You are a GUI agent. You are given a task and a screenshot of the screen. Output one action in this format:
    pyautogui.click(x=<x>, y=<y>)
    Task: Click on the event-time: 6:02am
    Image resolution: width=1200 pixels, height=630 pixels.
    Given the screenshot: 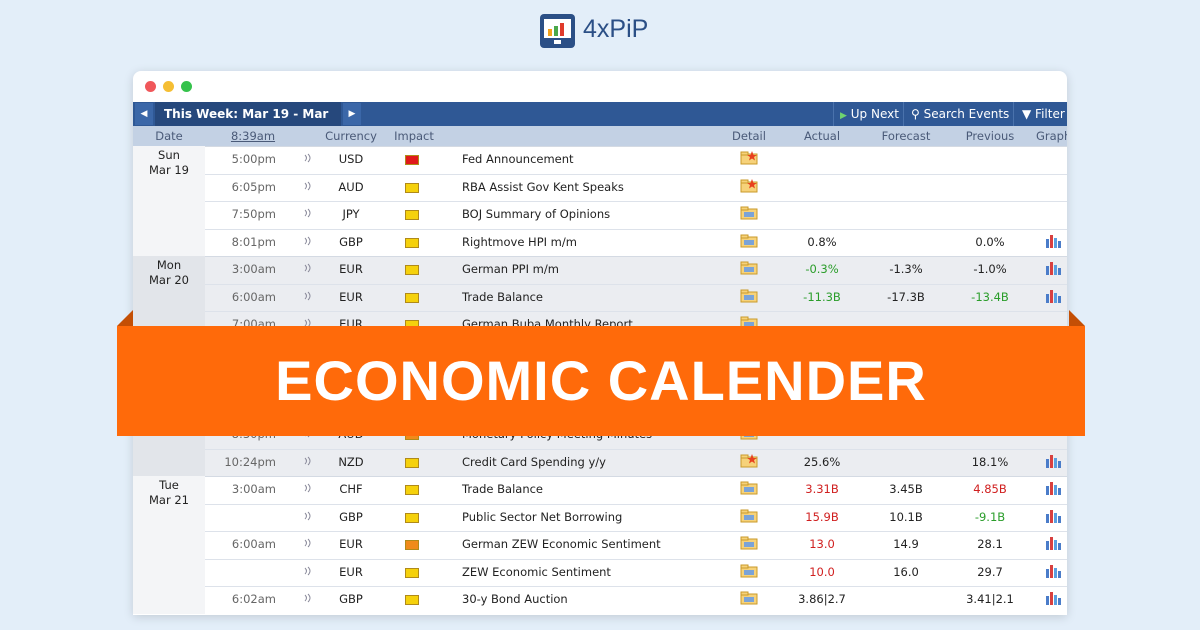 What is the action you would take?
    pyautogui.click(x=253, y=599)
    